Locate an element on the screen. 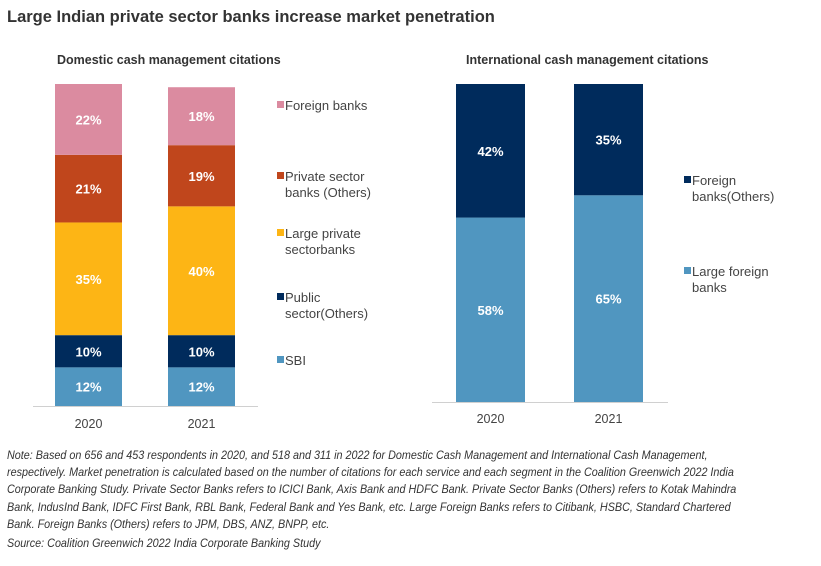 The height and width of the screenshot is (566, 821). data-label: 22% is located at coordinates (88, 119).